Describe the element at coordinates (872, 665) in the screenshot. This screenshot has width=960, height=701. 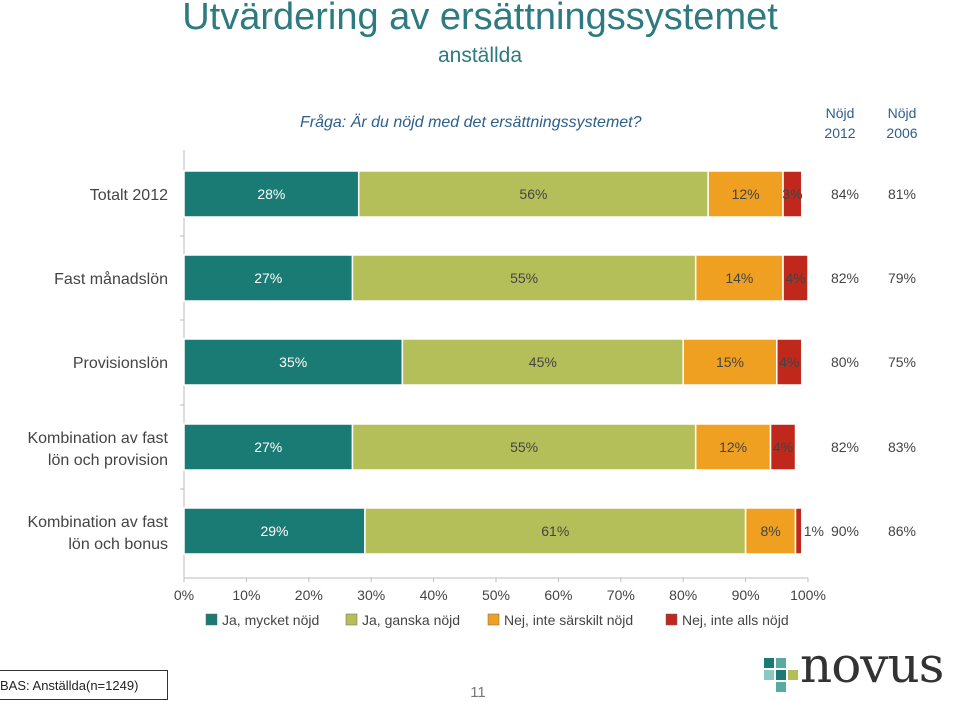
I see `novus-logo-text: novus` at that location.